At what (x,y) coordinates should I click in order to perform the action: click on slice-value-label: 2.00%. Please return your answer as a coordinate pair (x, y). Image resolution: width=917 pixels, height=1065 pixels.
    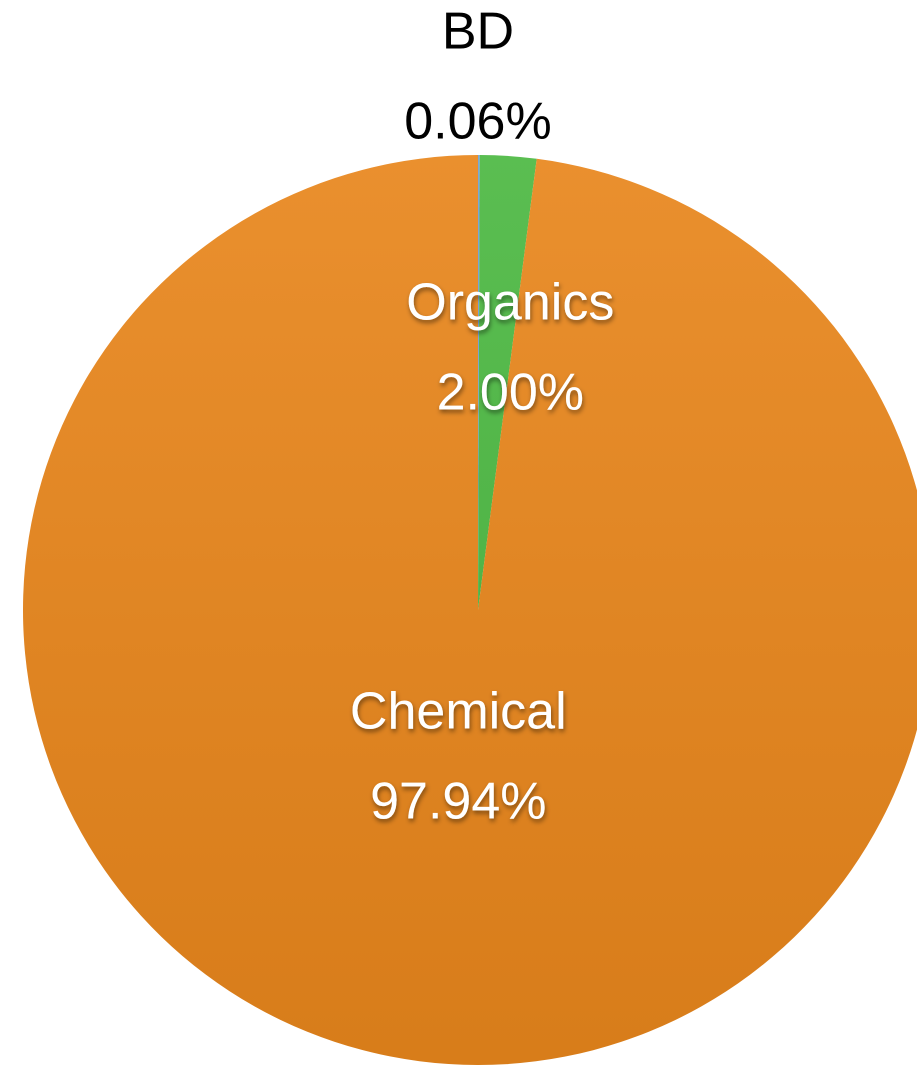
    Looking at the image, I should click on (510, 392).